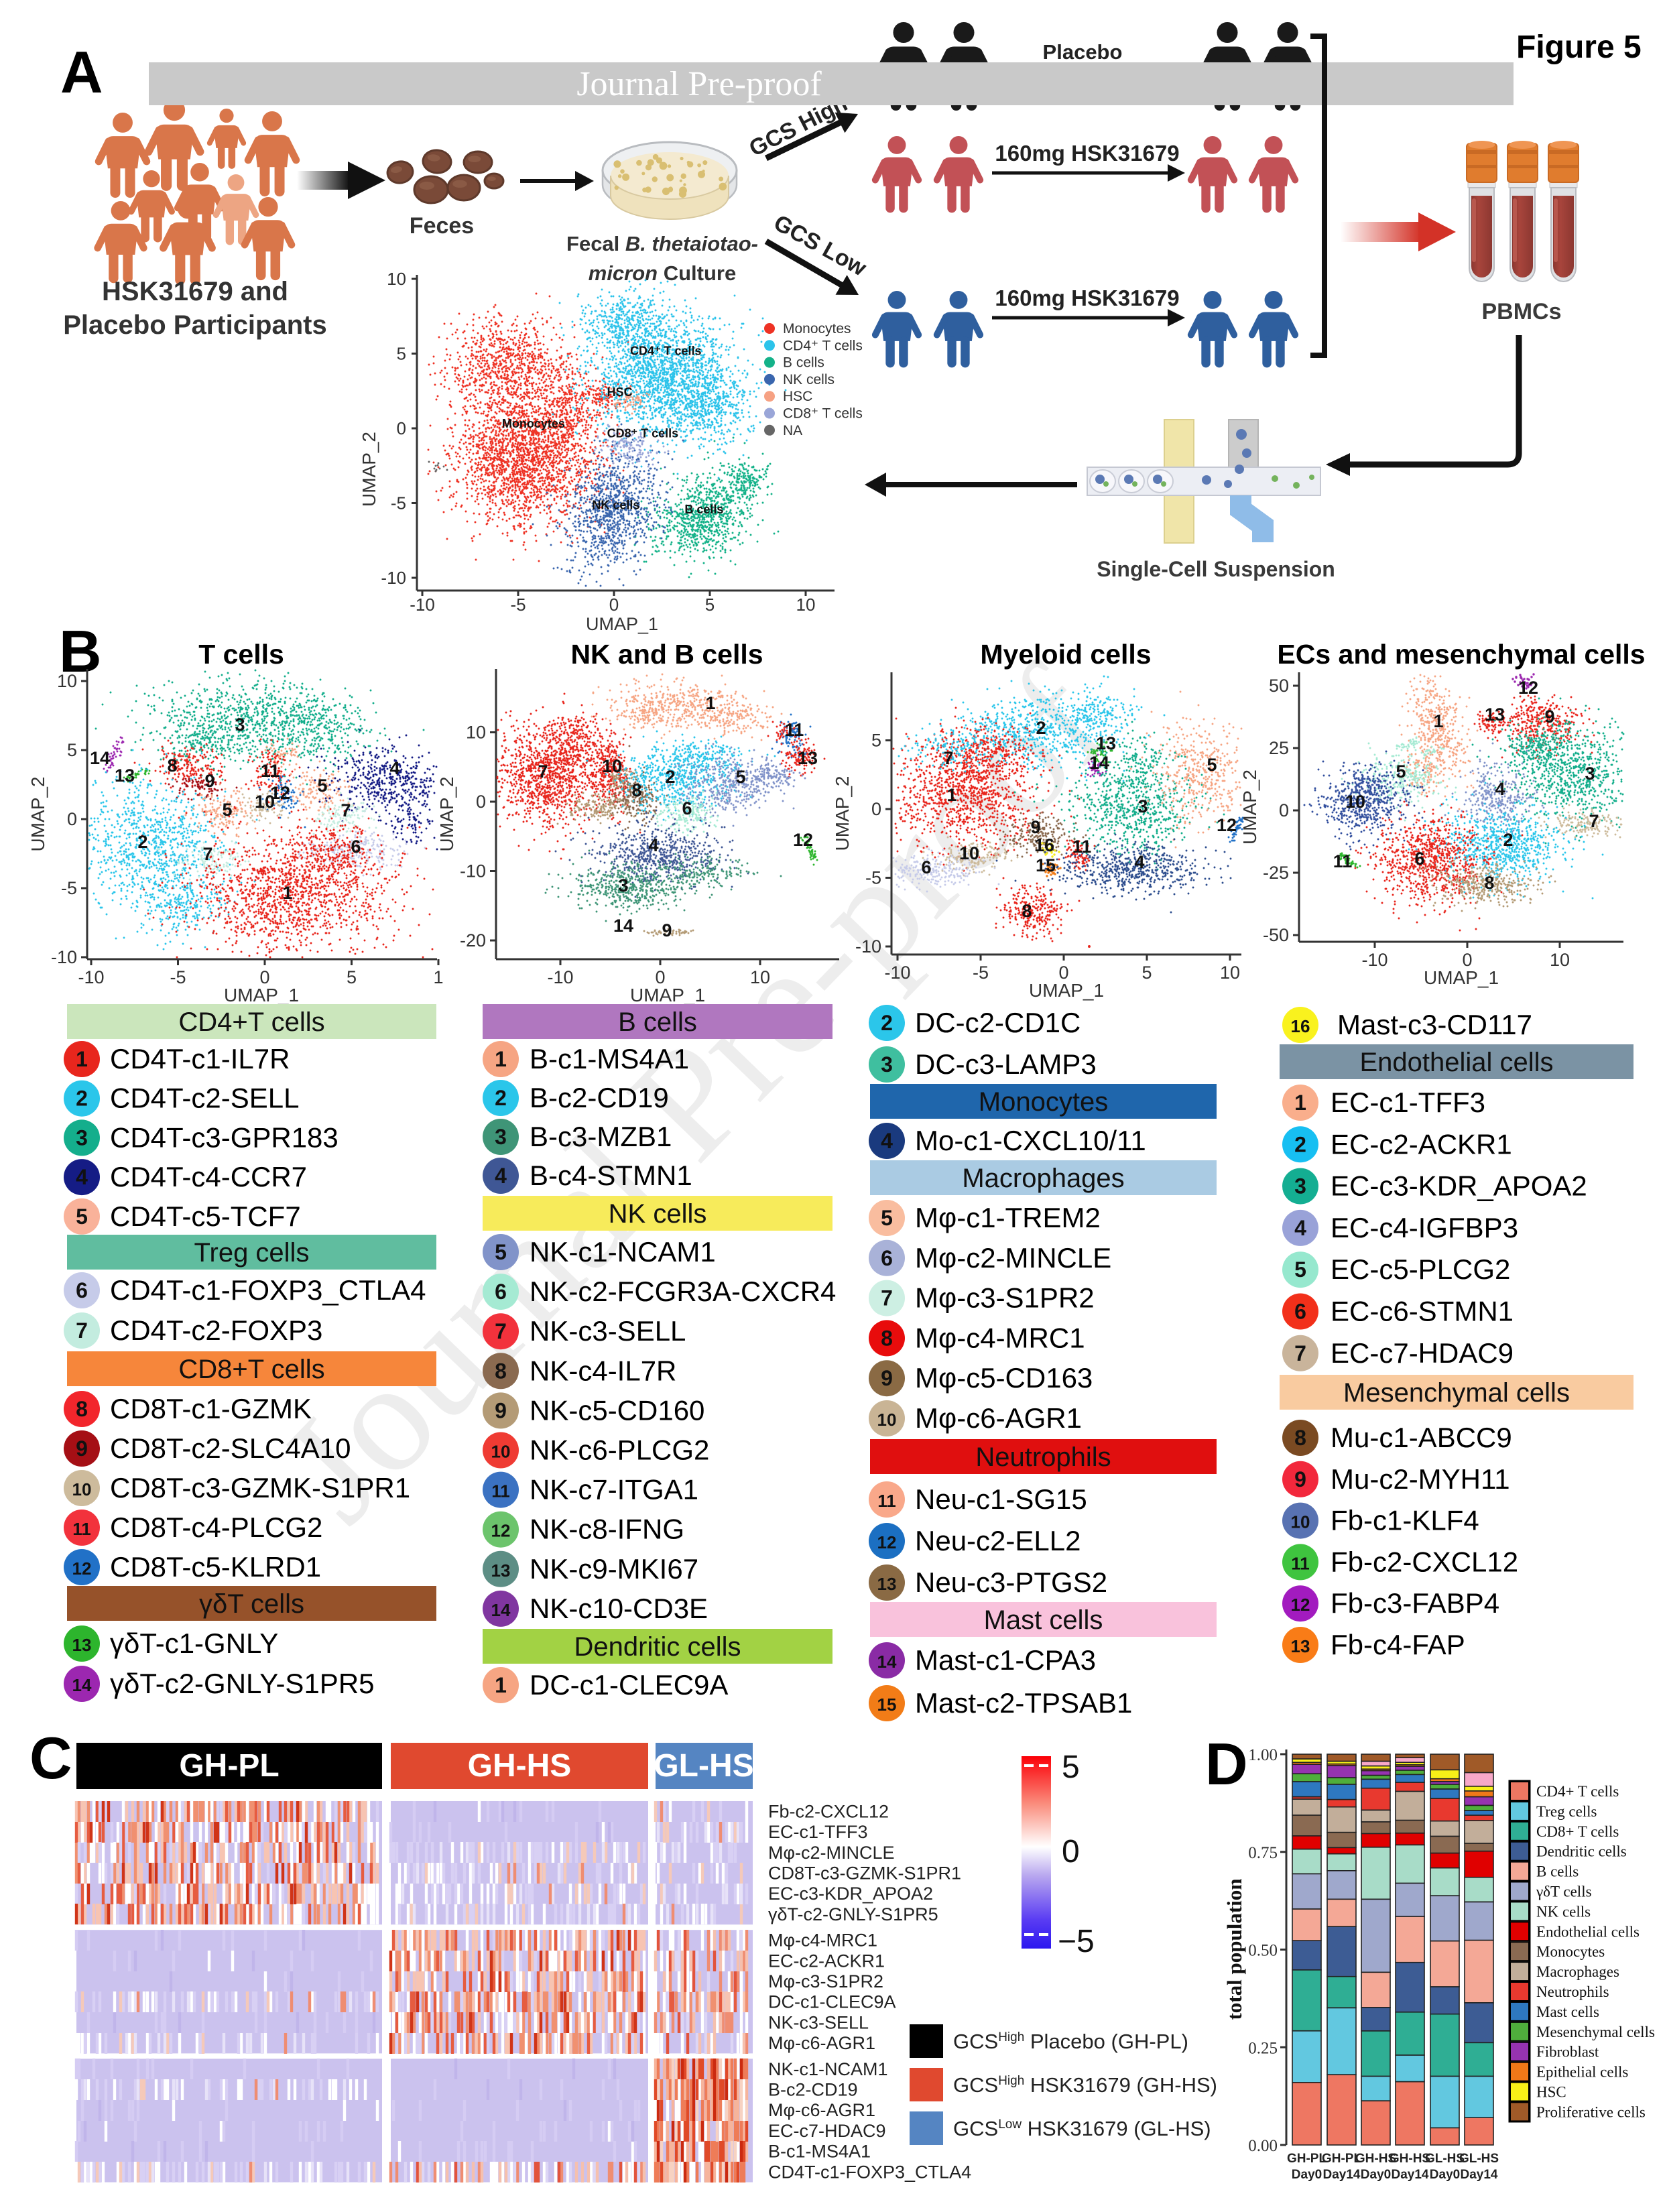  I want to click on svg-text: Mast-c1-CPA3, so click(1006, 1660).